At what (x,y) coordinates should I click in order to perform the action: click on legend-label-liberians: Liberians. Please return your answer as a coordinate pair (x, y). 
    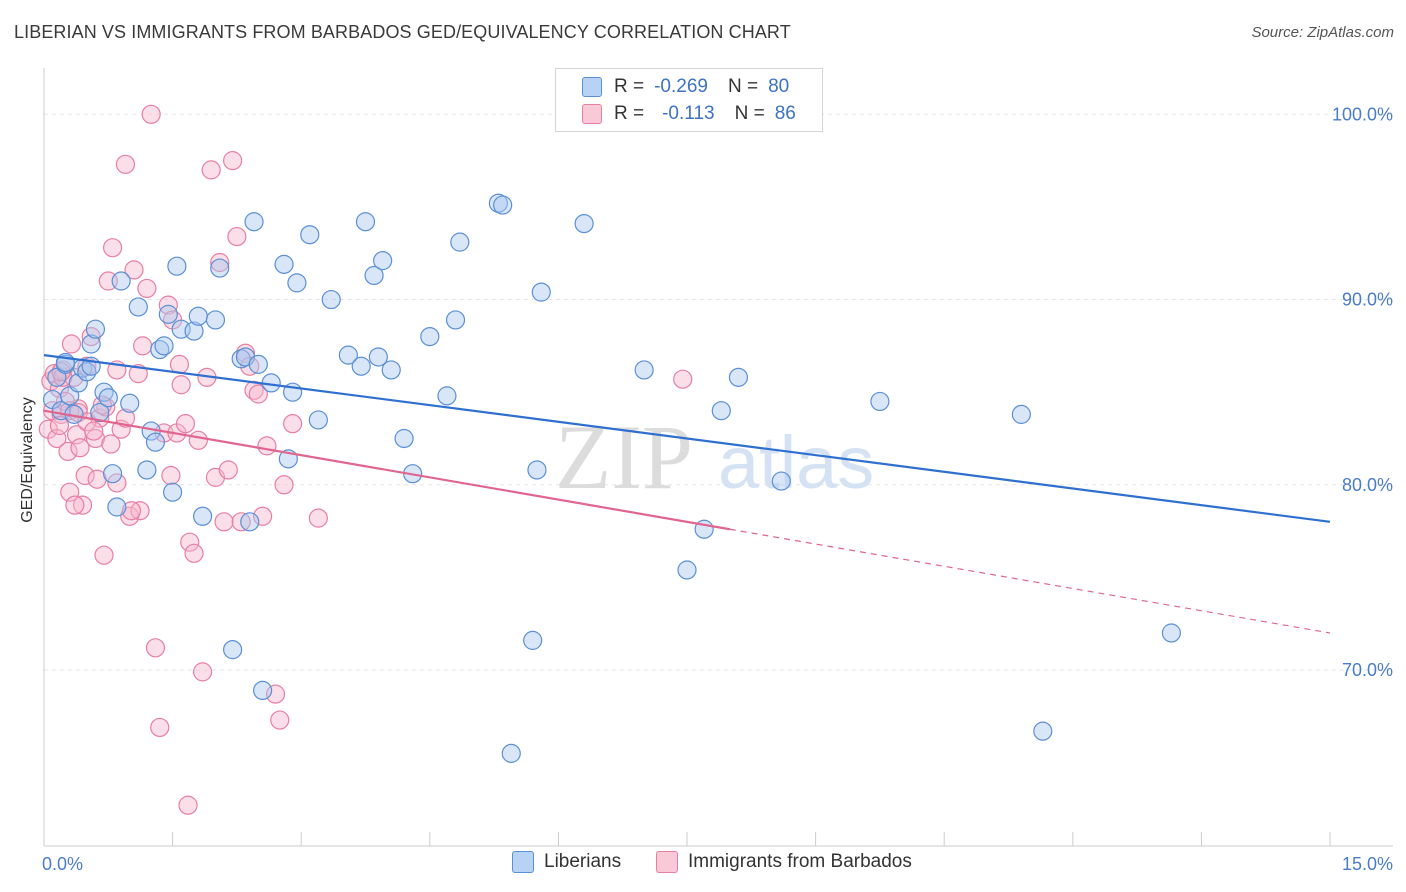
    Looking at the image, I should click on (583, 861).